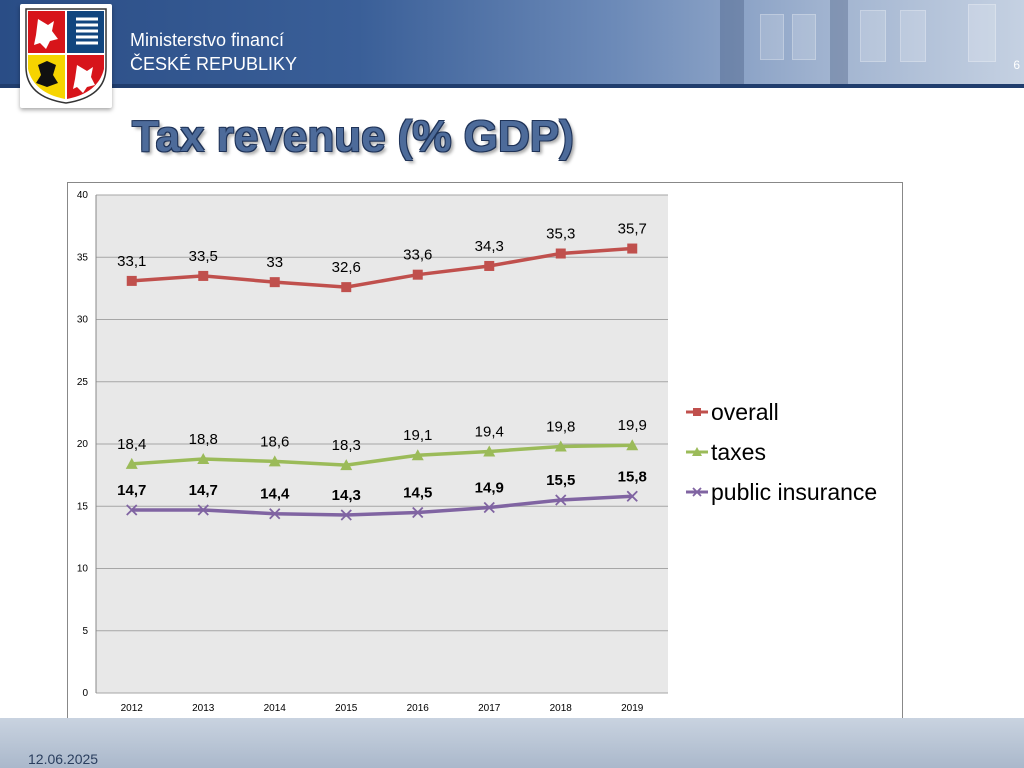 The image size is (1024, 768). Describe the element at coordinates (512, 743) in the screenshot. I see `footer-bar` at that location.